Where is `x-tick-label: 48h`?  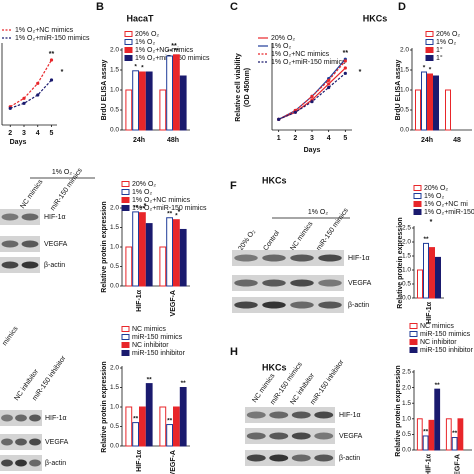 x-tick-label: 48h is located at coordinates (173, 140).